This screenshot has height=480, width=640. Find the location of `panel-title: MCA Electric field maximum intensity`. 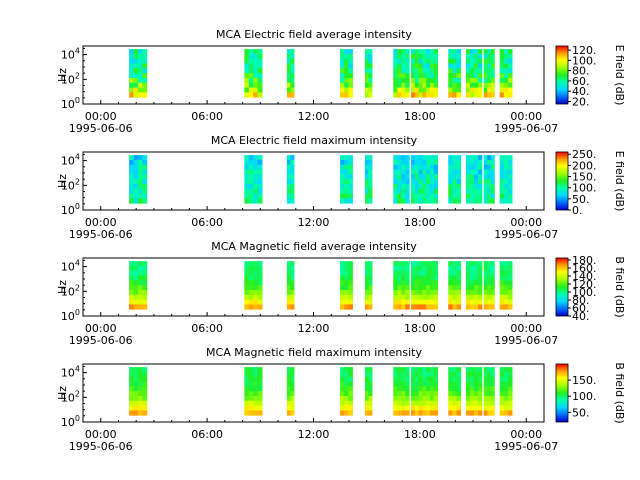

panel-title: MCA Electric field maximum intensity is located at coordinates (314, 140).